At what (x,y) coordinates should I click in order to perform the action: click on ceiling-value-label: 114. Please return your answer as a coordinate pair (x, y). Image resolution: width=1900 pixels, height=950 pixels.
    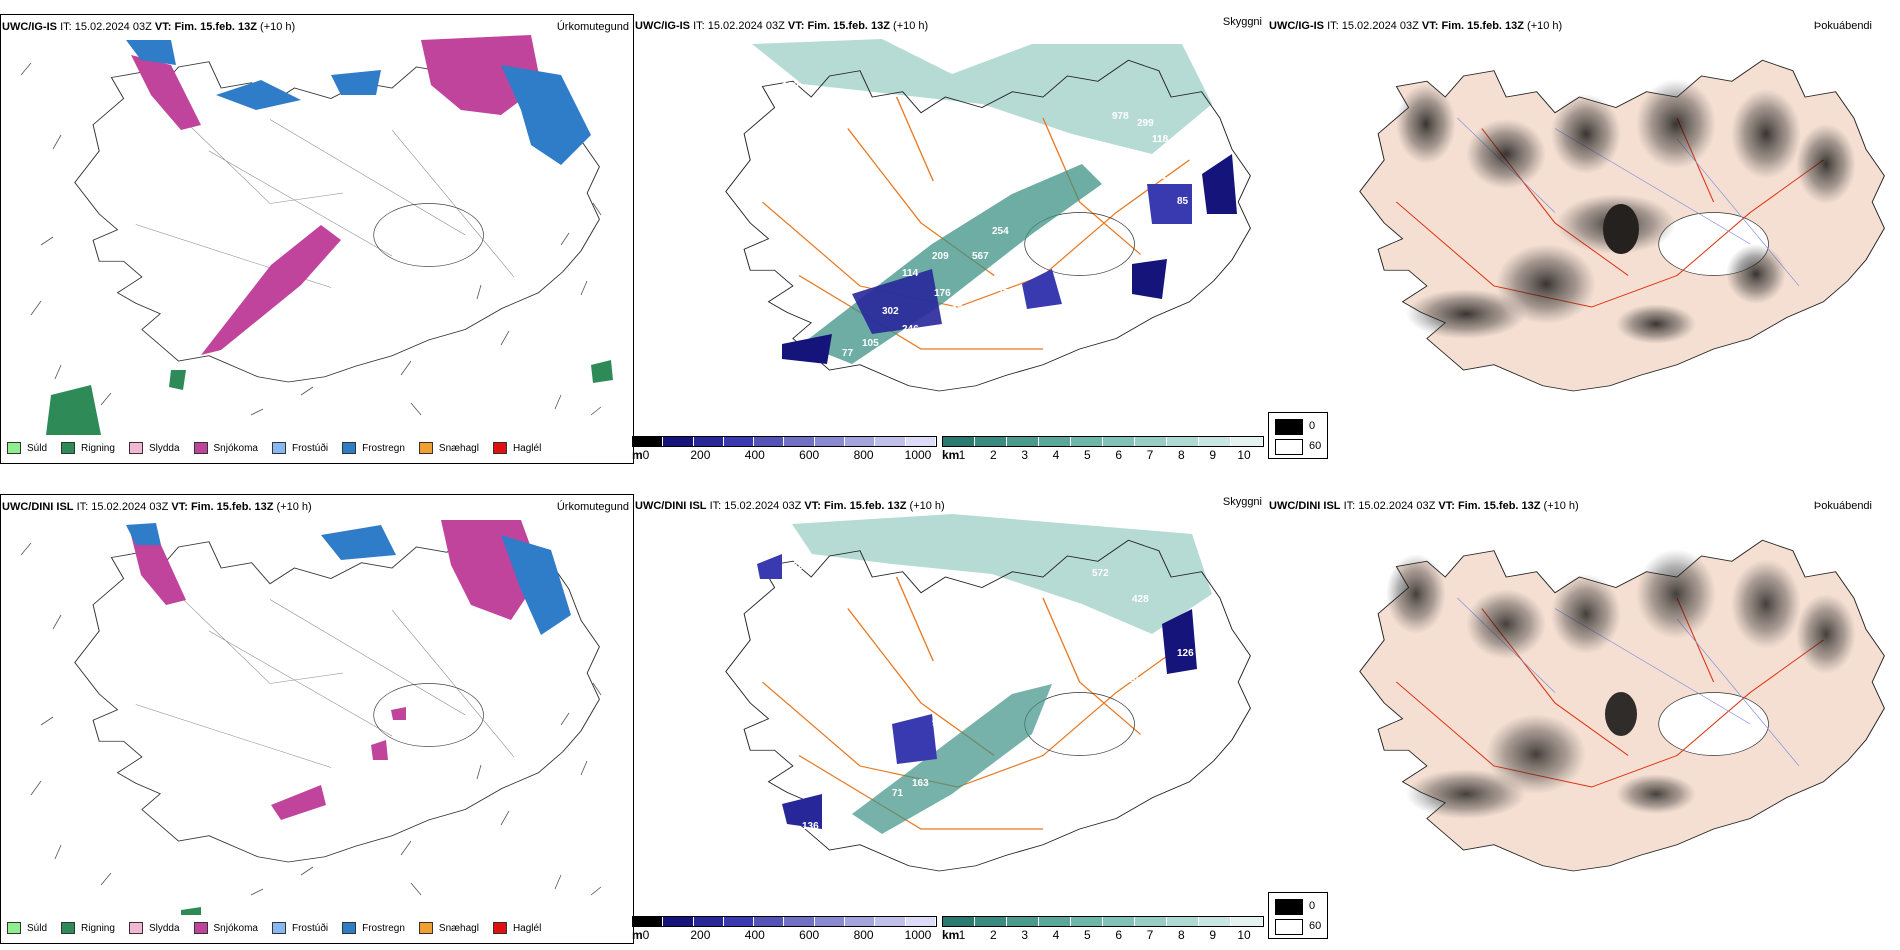
    Looking at the image, I should click on (910, 273).